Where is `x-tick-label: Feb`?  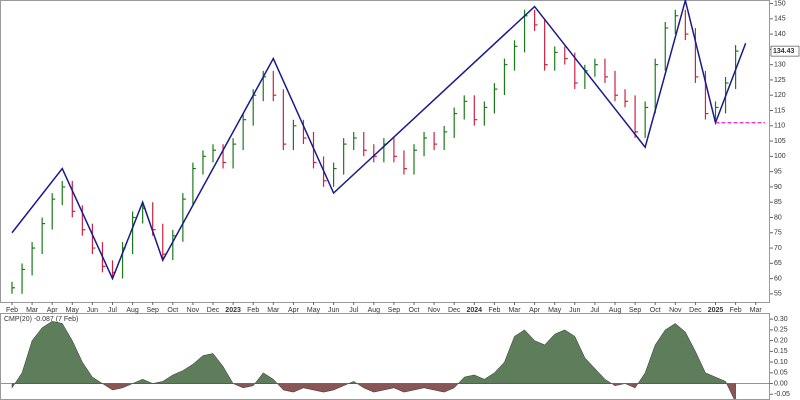
x-tick-label: Feb is located at coordinates (253, 310).